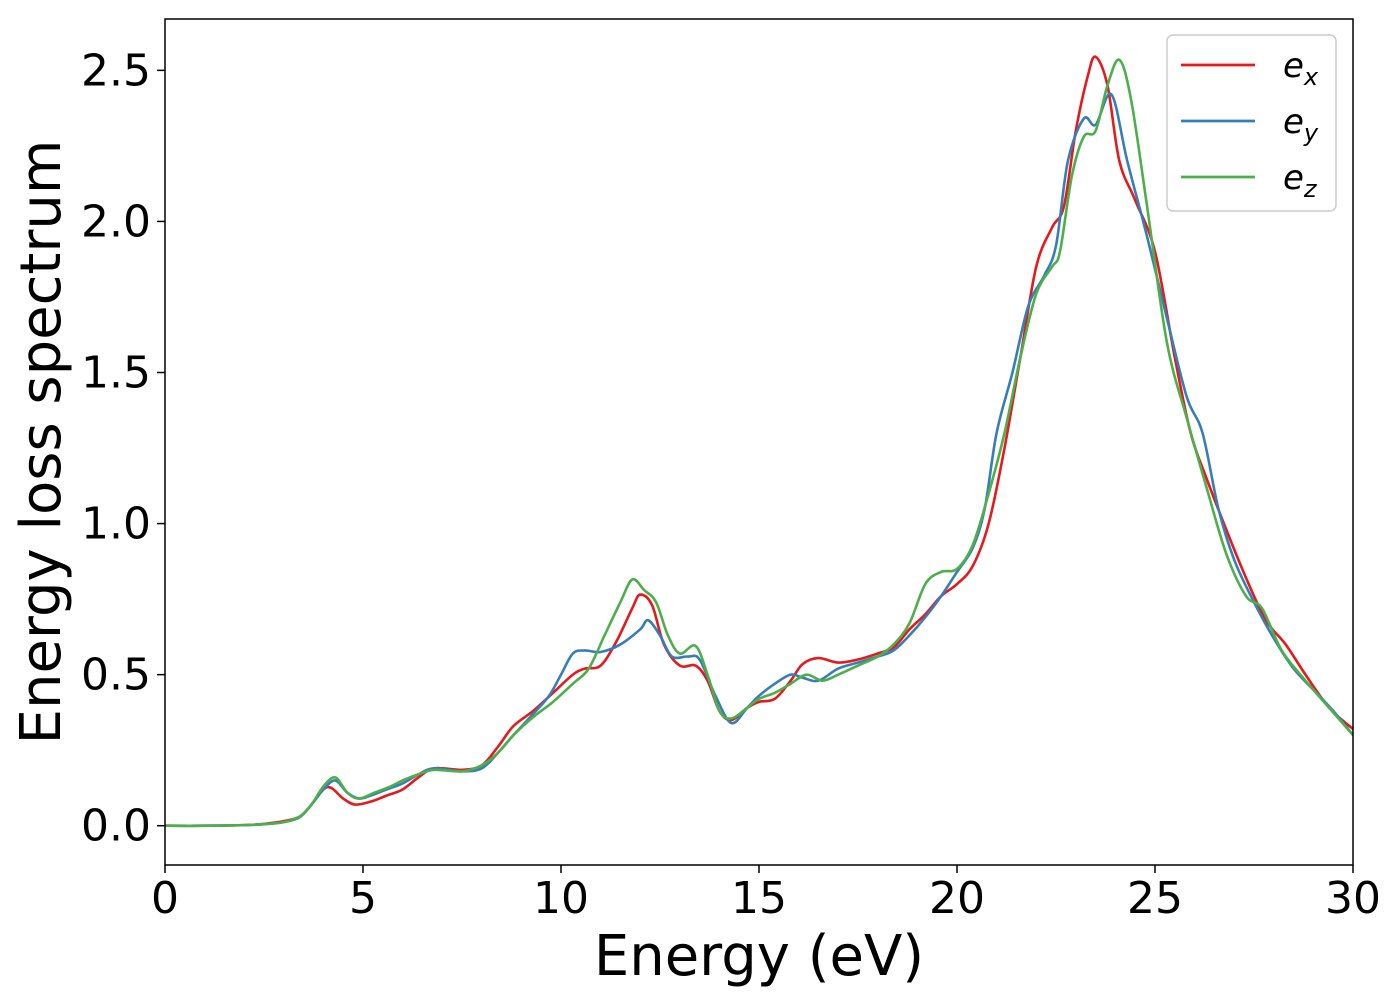 Image resolution: width=1400 pixels, height=1005 pixels. I want to click on x-tick-label: 25, so click(1155, 898).